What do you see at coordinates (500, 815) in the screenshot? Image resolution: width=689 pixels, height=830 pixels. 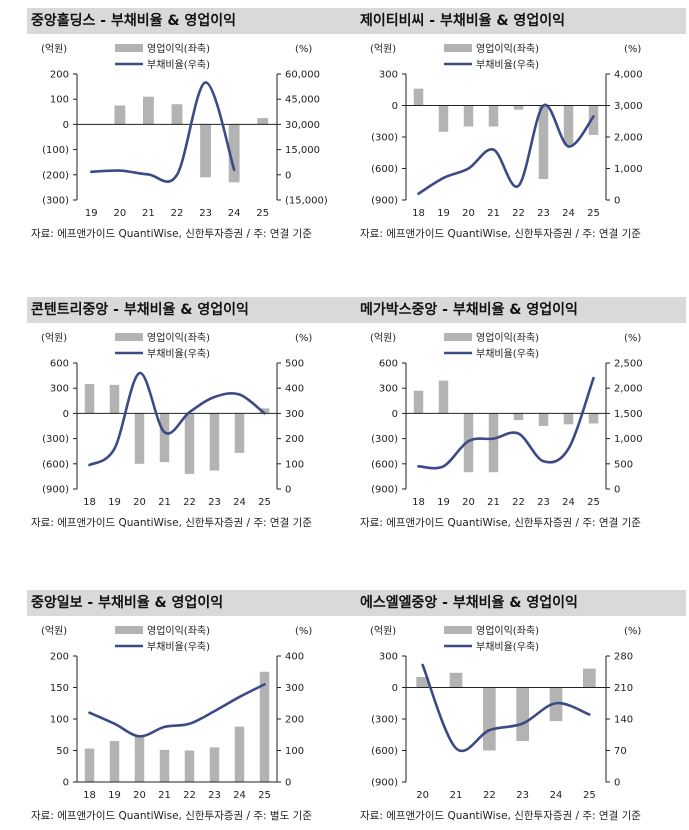 I see `source-note: 자료: 에프앤가이드 QuantiWise, 신한투자증권 / 주: 연결 기준` at bounding box center [500, 815].